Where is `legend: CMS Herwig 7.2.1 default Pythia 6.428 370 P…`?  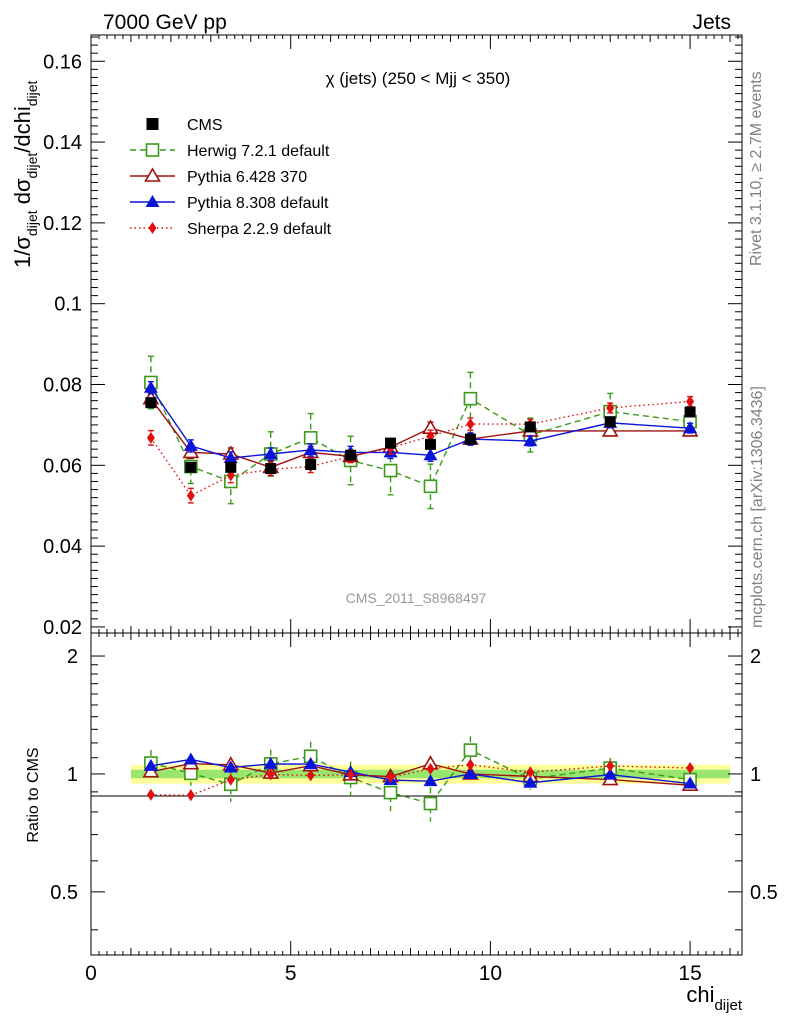 legend: CMS Herwig 7.2.1 default Pythia 6.428 370 P… is located at coordinates (231, 177).